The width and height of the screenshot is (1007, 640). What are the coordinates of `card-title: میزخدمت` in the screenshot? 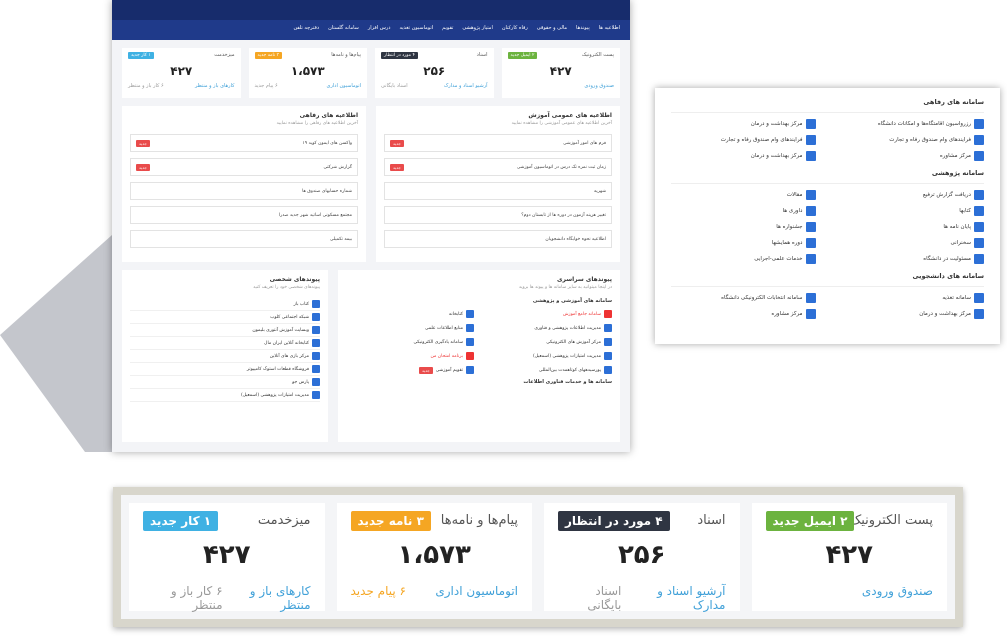 It's located at (284, 520).